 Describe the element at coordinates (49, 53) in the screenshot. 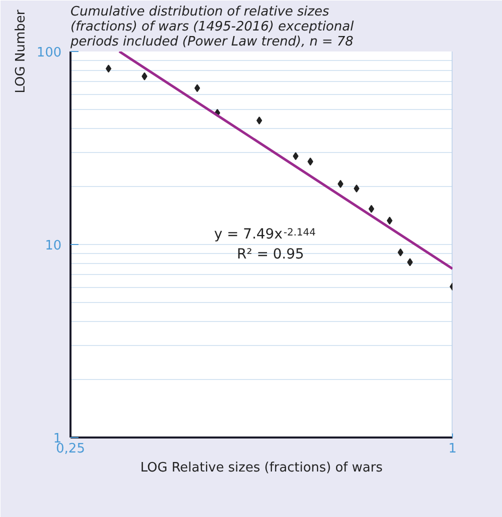

I see `y-tick-label: 100` at that location.